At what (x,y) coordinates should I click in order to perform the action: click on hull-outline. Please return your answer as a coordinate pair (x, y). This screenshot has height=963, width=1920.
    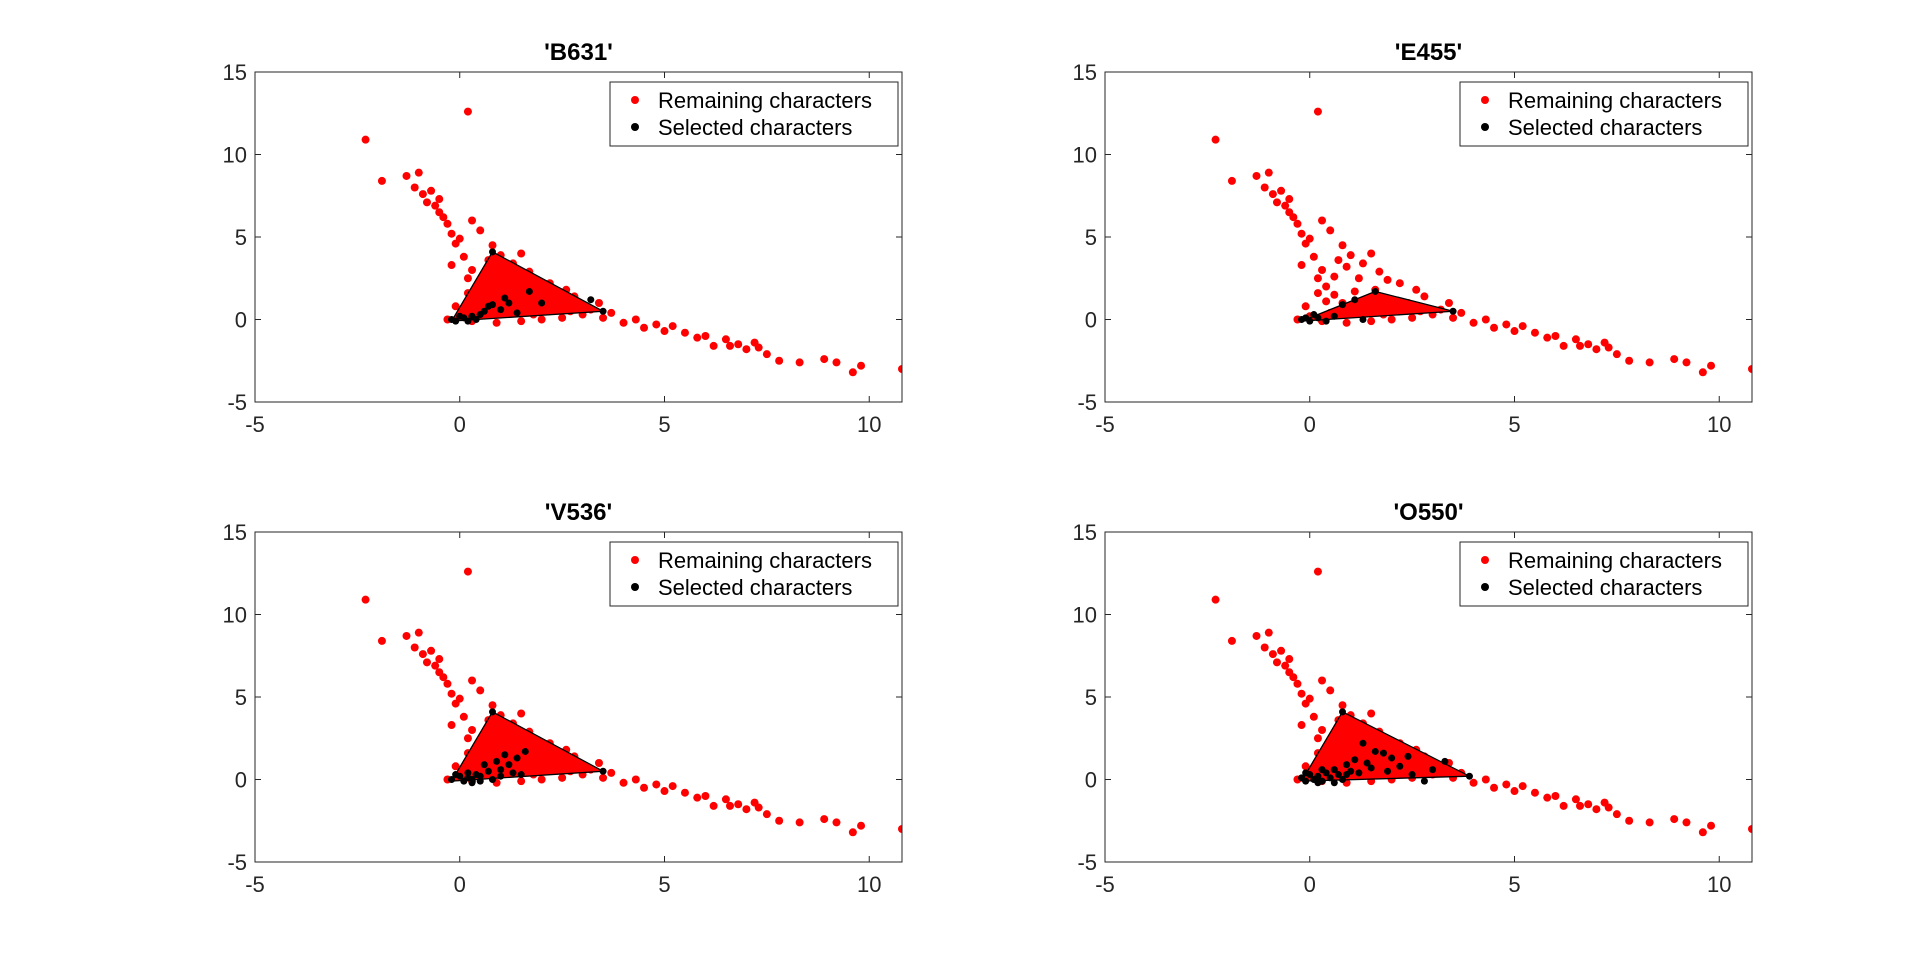
    Looking at the image, I should click on (528, 746).